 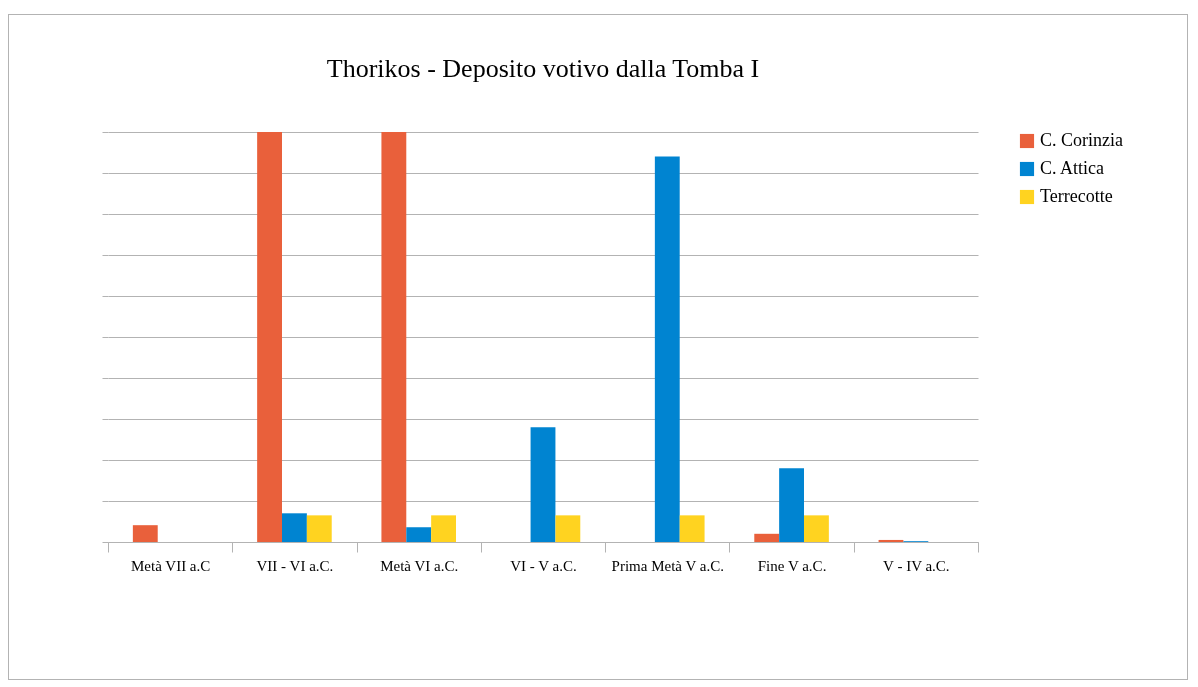 I want to click on x-tick-label: VII - VI a.C., so click(x=295, y=565).